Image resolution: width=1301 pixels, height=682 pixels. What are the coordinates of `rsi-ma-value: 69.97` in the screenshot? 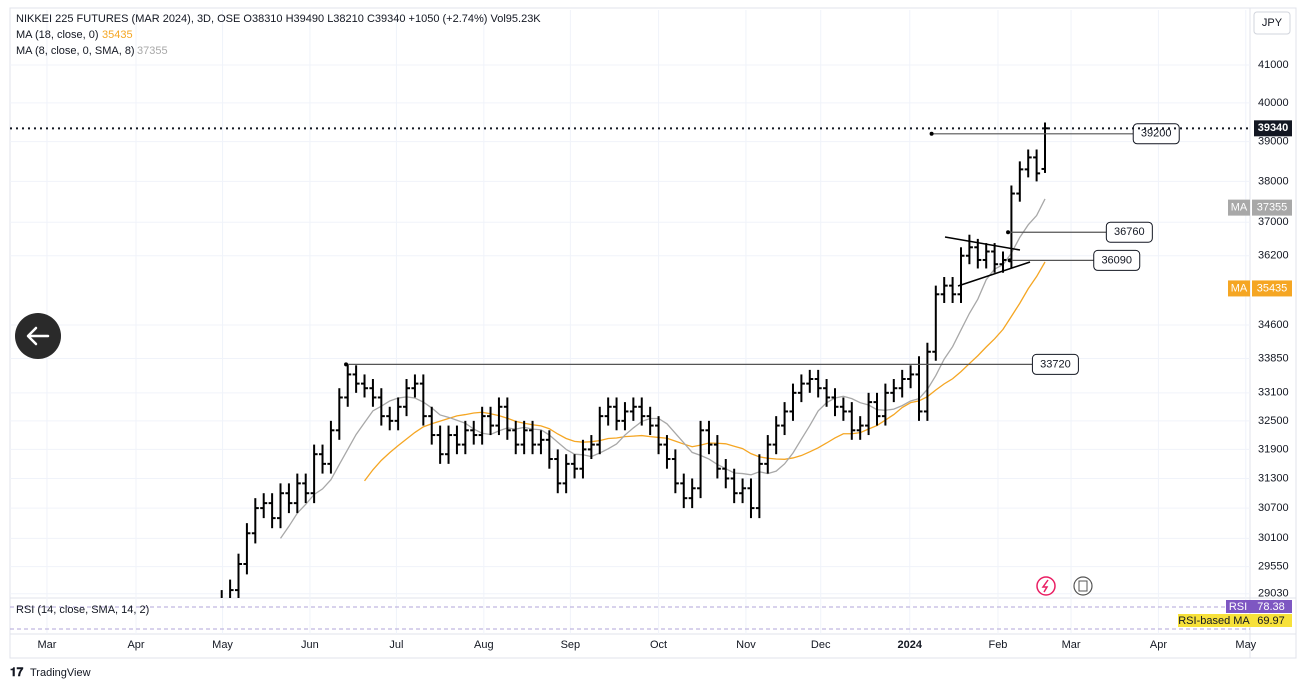 It's located at (1271, 621).